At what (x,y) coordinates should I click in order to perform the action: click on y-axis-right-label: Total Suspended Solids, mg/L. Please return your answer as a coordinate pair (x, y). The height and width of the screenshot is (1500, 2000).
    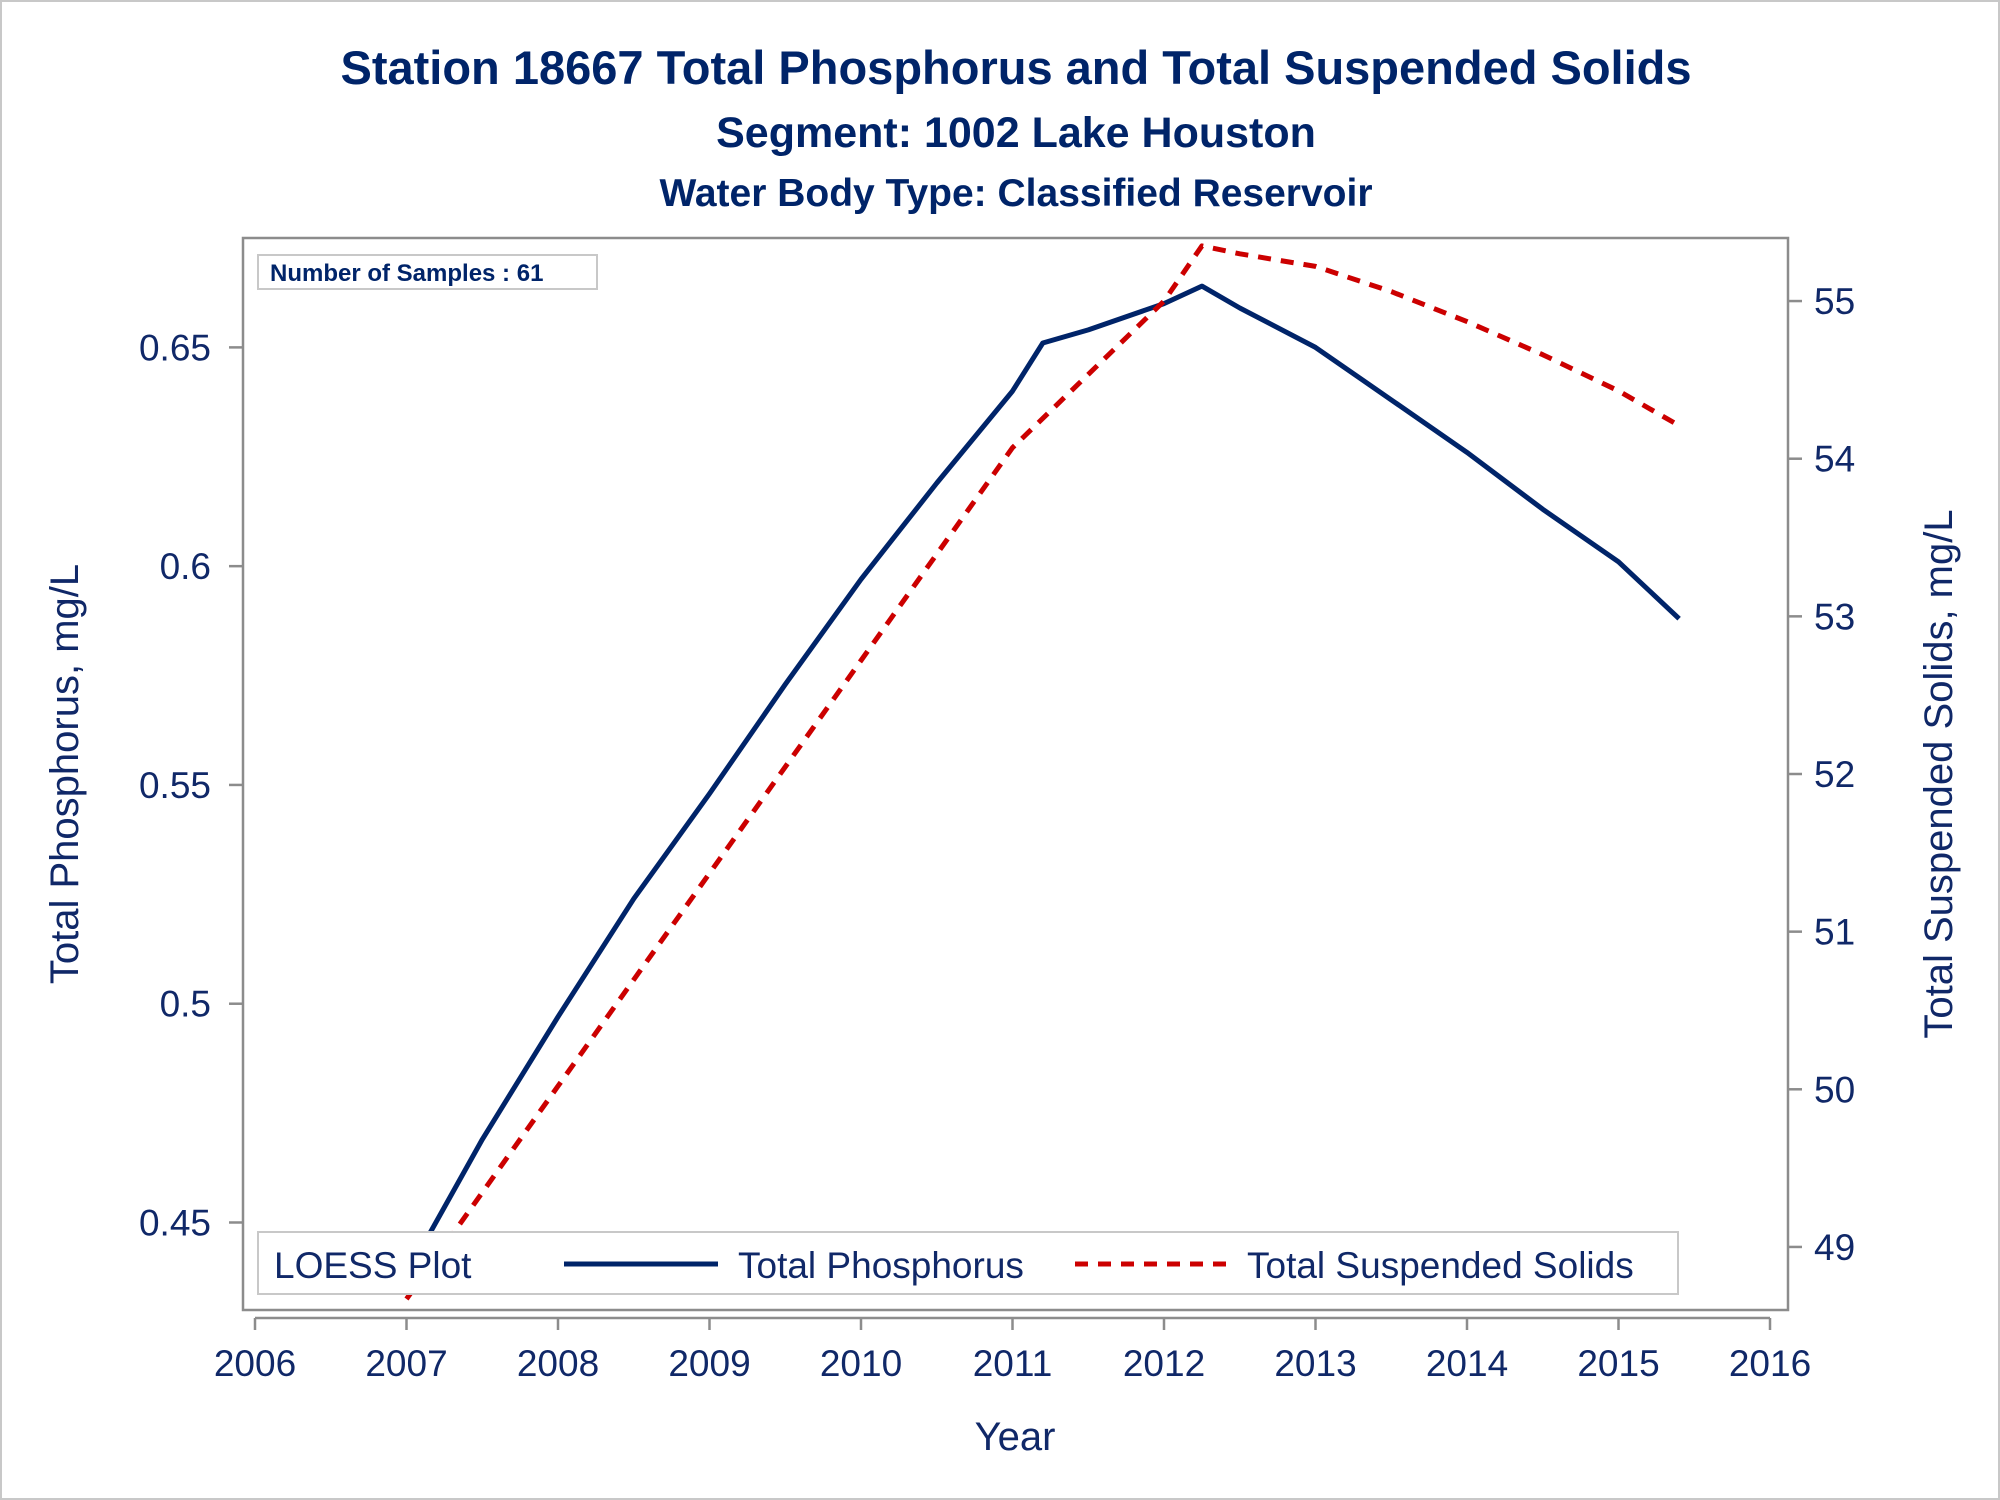
    Looking at the image, I should click on (1939, 773).